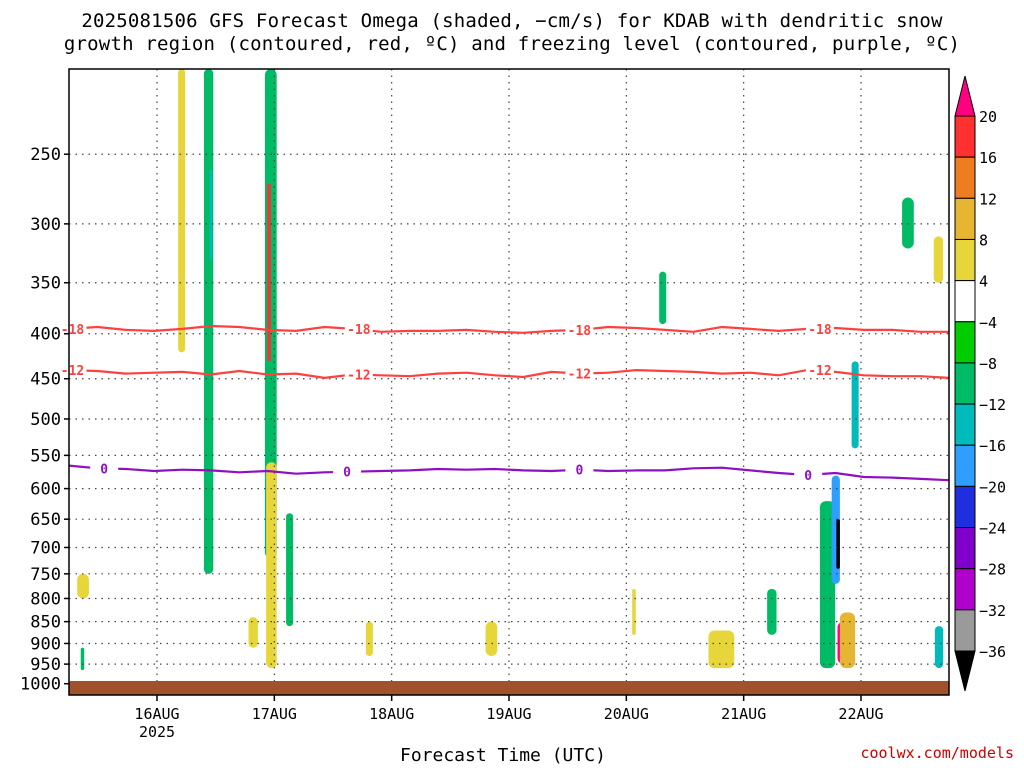  What do you see at coordinates (983, 240) in the screenshot?
I see `colorbar-tick-label: 8` at bounding box center [983, 240].